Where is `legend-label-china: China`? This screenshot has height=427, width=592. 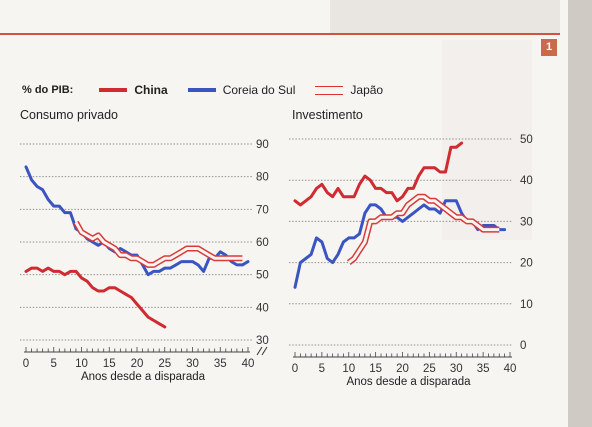
legend-label-china: China is located at coordinates (151, 90).